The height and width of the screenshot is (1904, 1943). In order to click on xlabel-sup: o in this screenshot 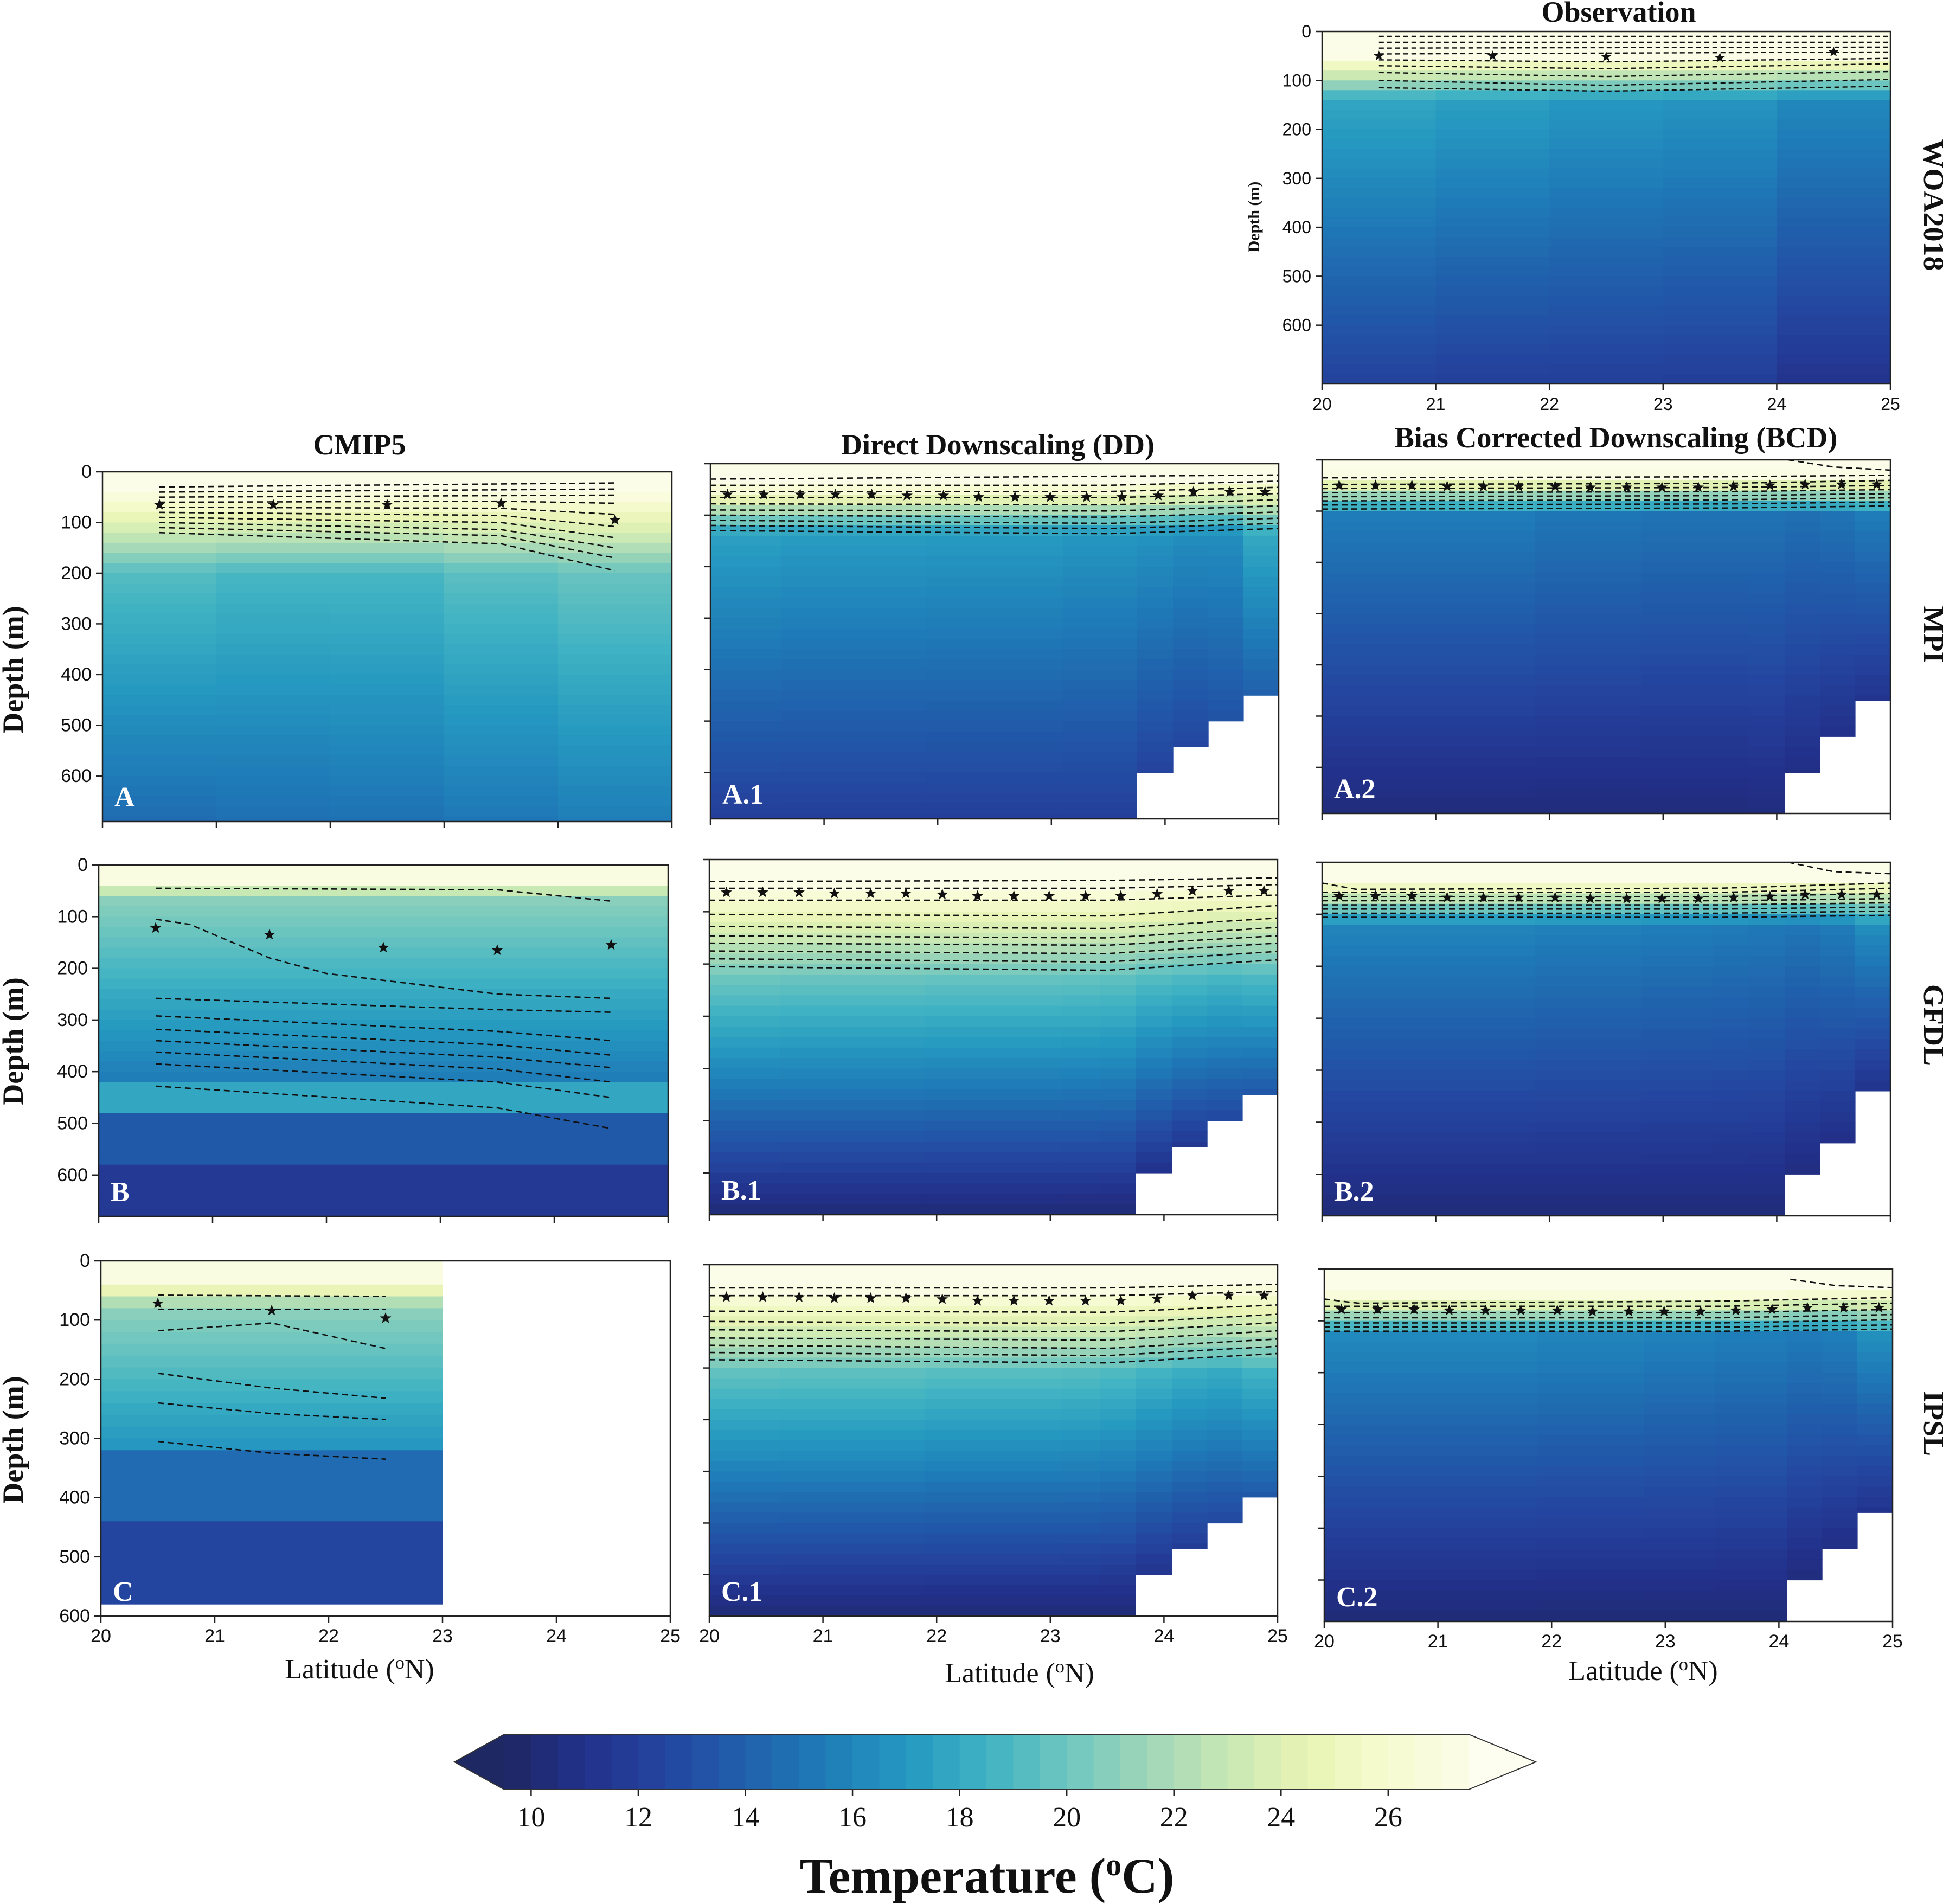, I will do `click(400, 1663)`.